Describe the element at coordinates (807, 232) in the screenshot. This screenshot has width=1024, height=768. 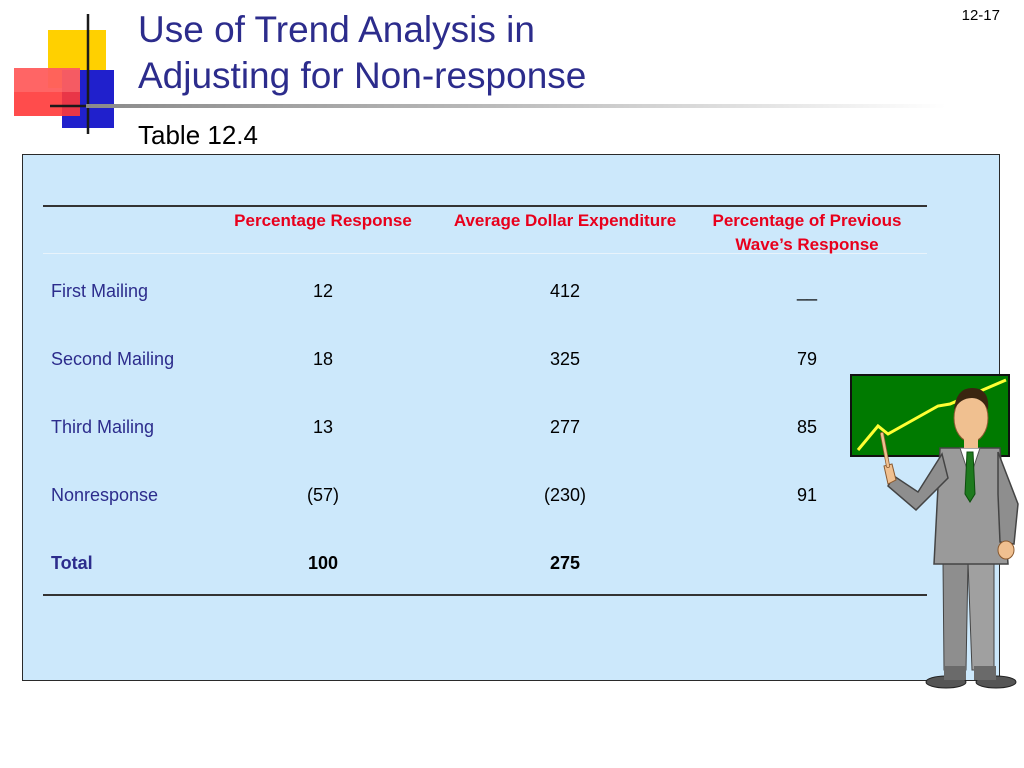
I see `column-header-percentage-previous-wave: Percentage of Previous Wave’s Response` at that location.